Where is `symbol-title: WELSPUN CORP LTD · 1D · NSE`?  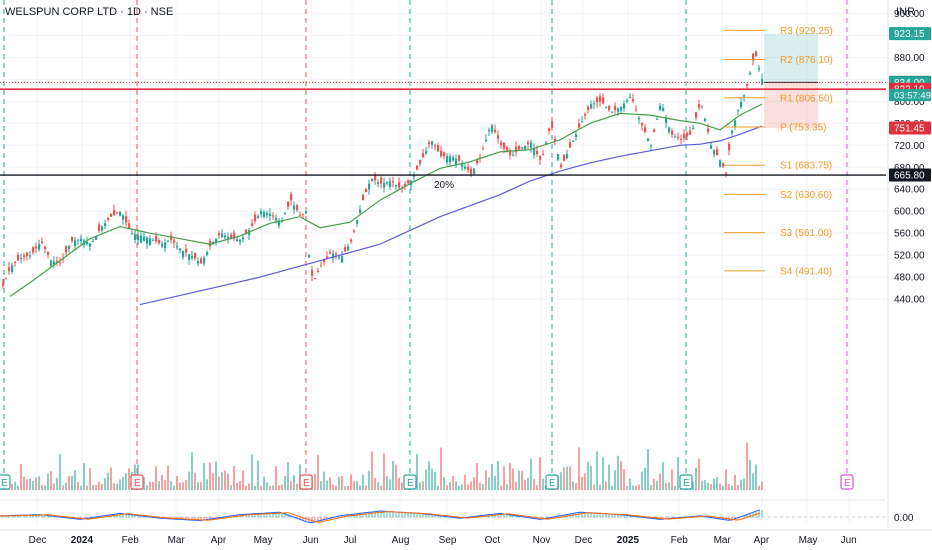 symbol-title: WELSPUN CORP LTD · 1D · NSE is located at coordinates (89, 12).